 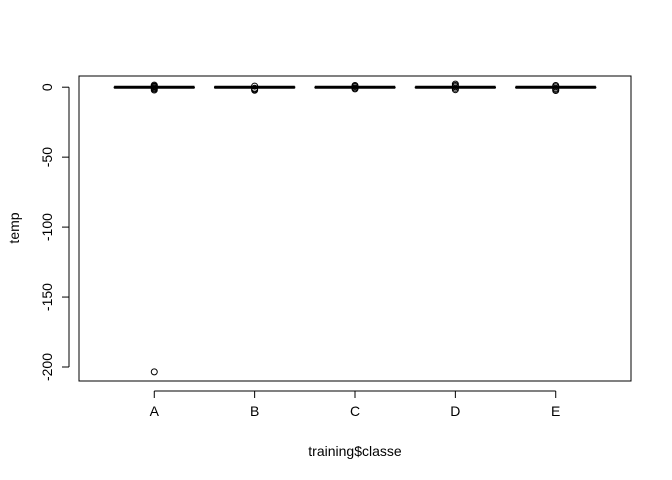 I want to click on y-tick-label: -200, so click(x=47, y=367).